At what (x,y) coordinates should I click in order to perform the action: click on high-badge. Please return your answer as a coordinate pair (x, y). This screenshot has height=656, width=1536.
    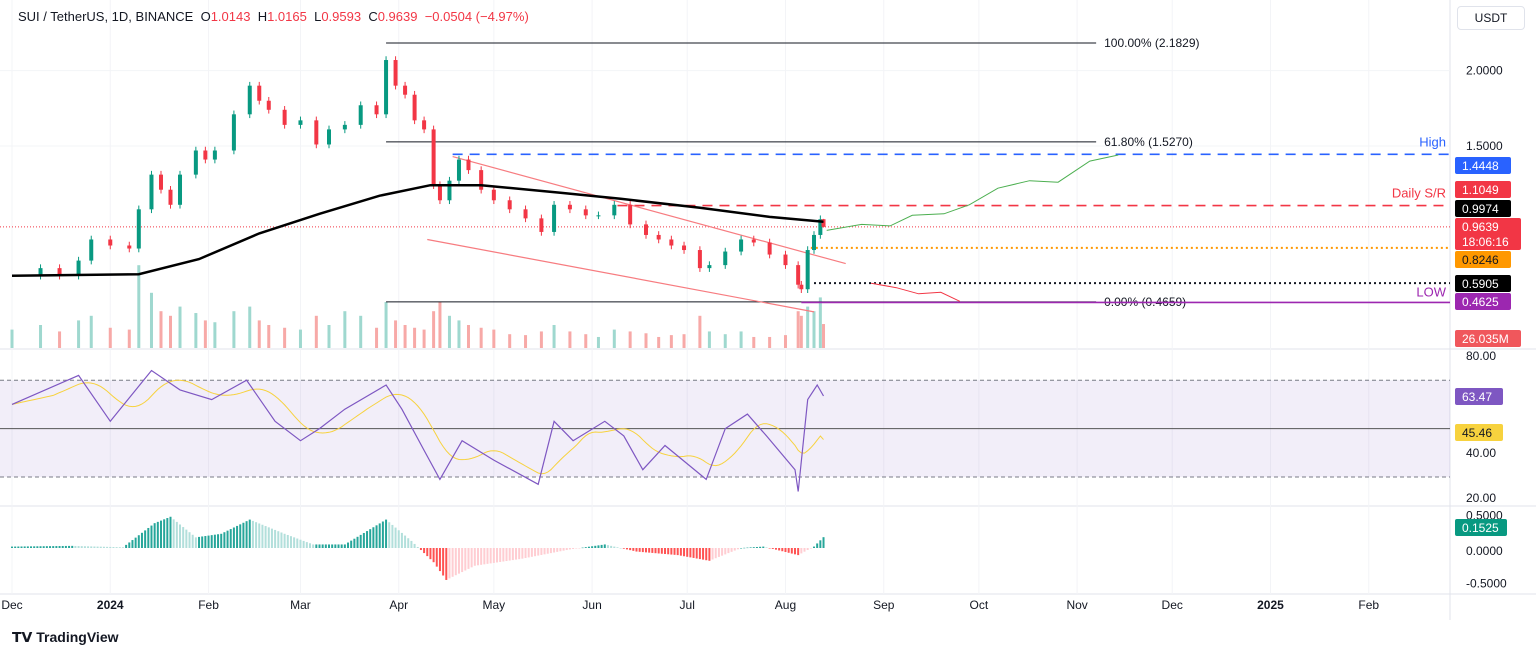
    Looking at the image, I should click on (1483, 165).